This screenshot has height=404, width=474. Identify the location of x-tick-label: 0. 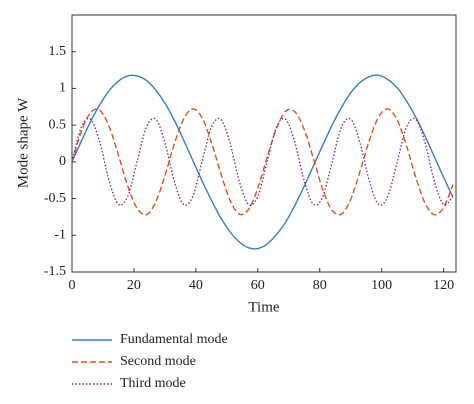
(72, 285).